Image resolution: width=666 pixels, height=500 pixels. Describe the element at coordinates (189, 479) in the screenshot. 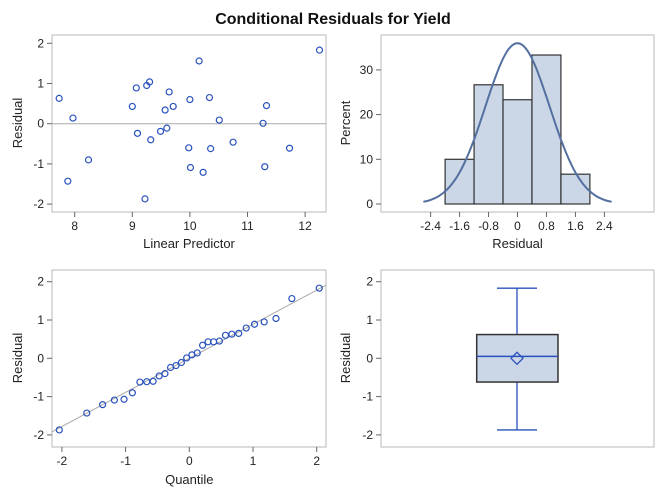

I see `x-axis-label: Quantile` at that location.